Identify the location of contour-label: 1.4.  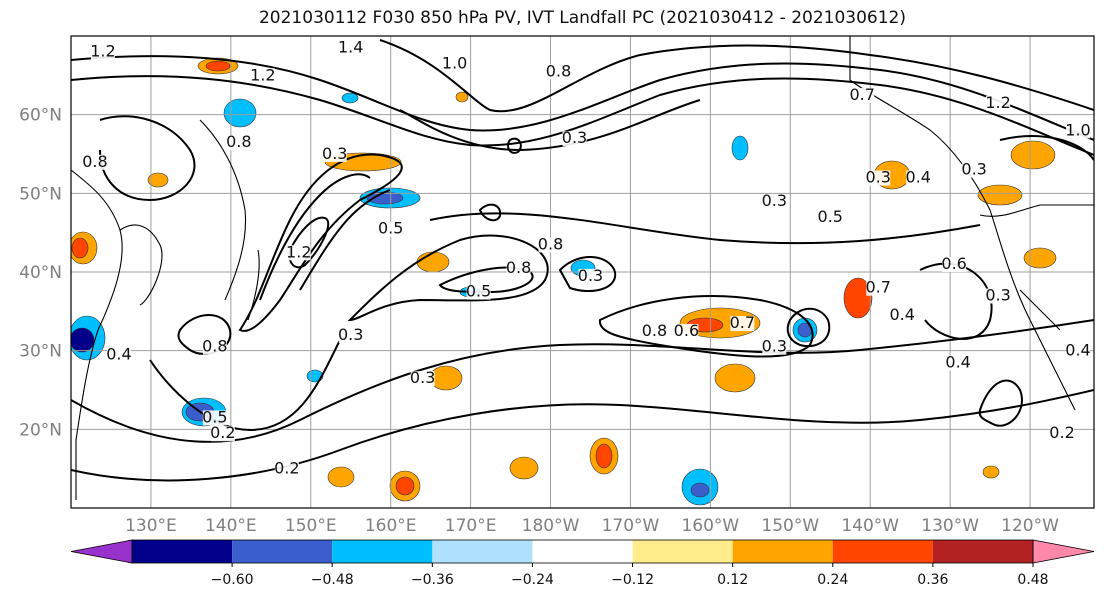
(350, 47).